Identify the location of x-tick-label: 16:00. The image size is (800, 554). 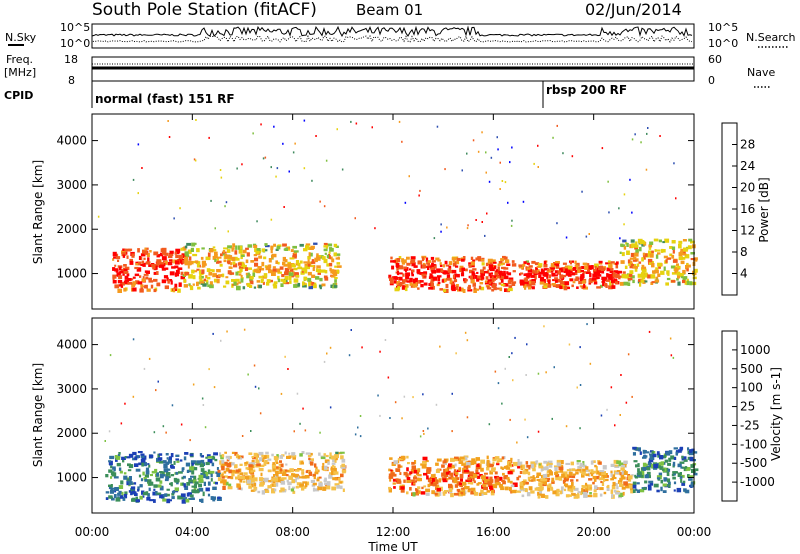
(493, 532).